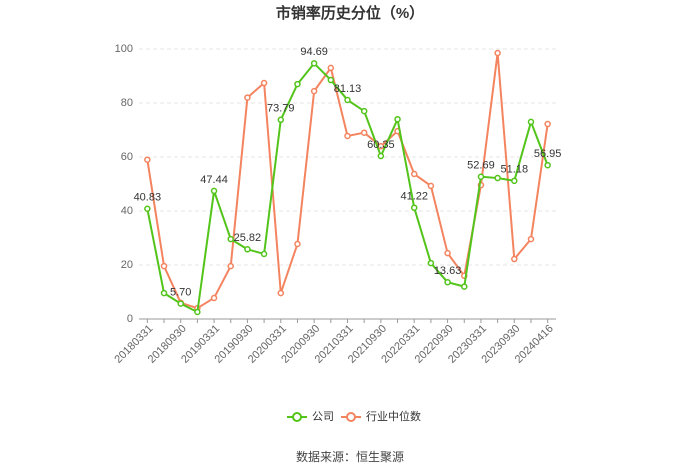 This screenshot has height=474, width=700. Describe the element at coordinates (127, 265) in the screenshot. I see `y-tick-label: 20` at that location.